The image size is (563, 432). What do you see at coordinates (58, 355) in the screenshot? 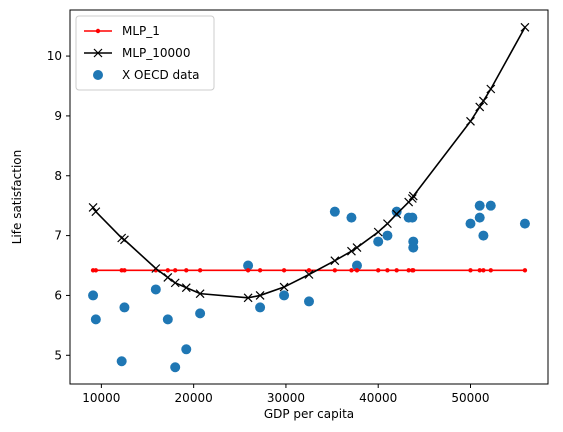
I see `y-tick-label: 5` at bounding box center [58, 355].